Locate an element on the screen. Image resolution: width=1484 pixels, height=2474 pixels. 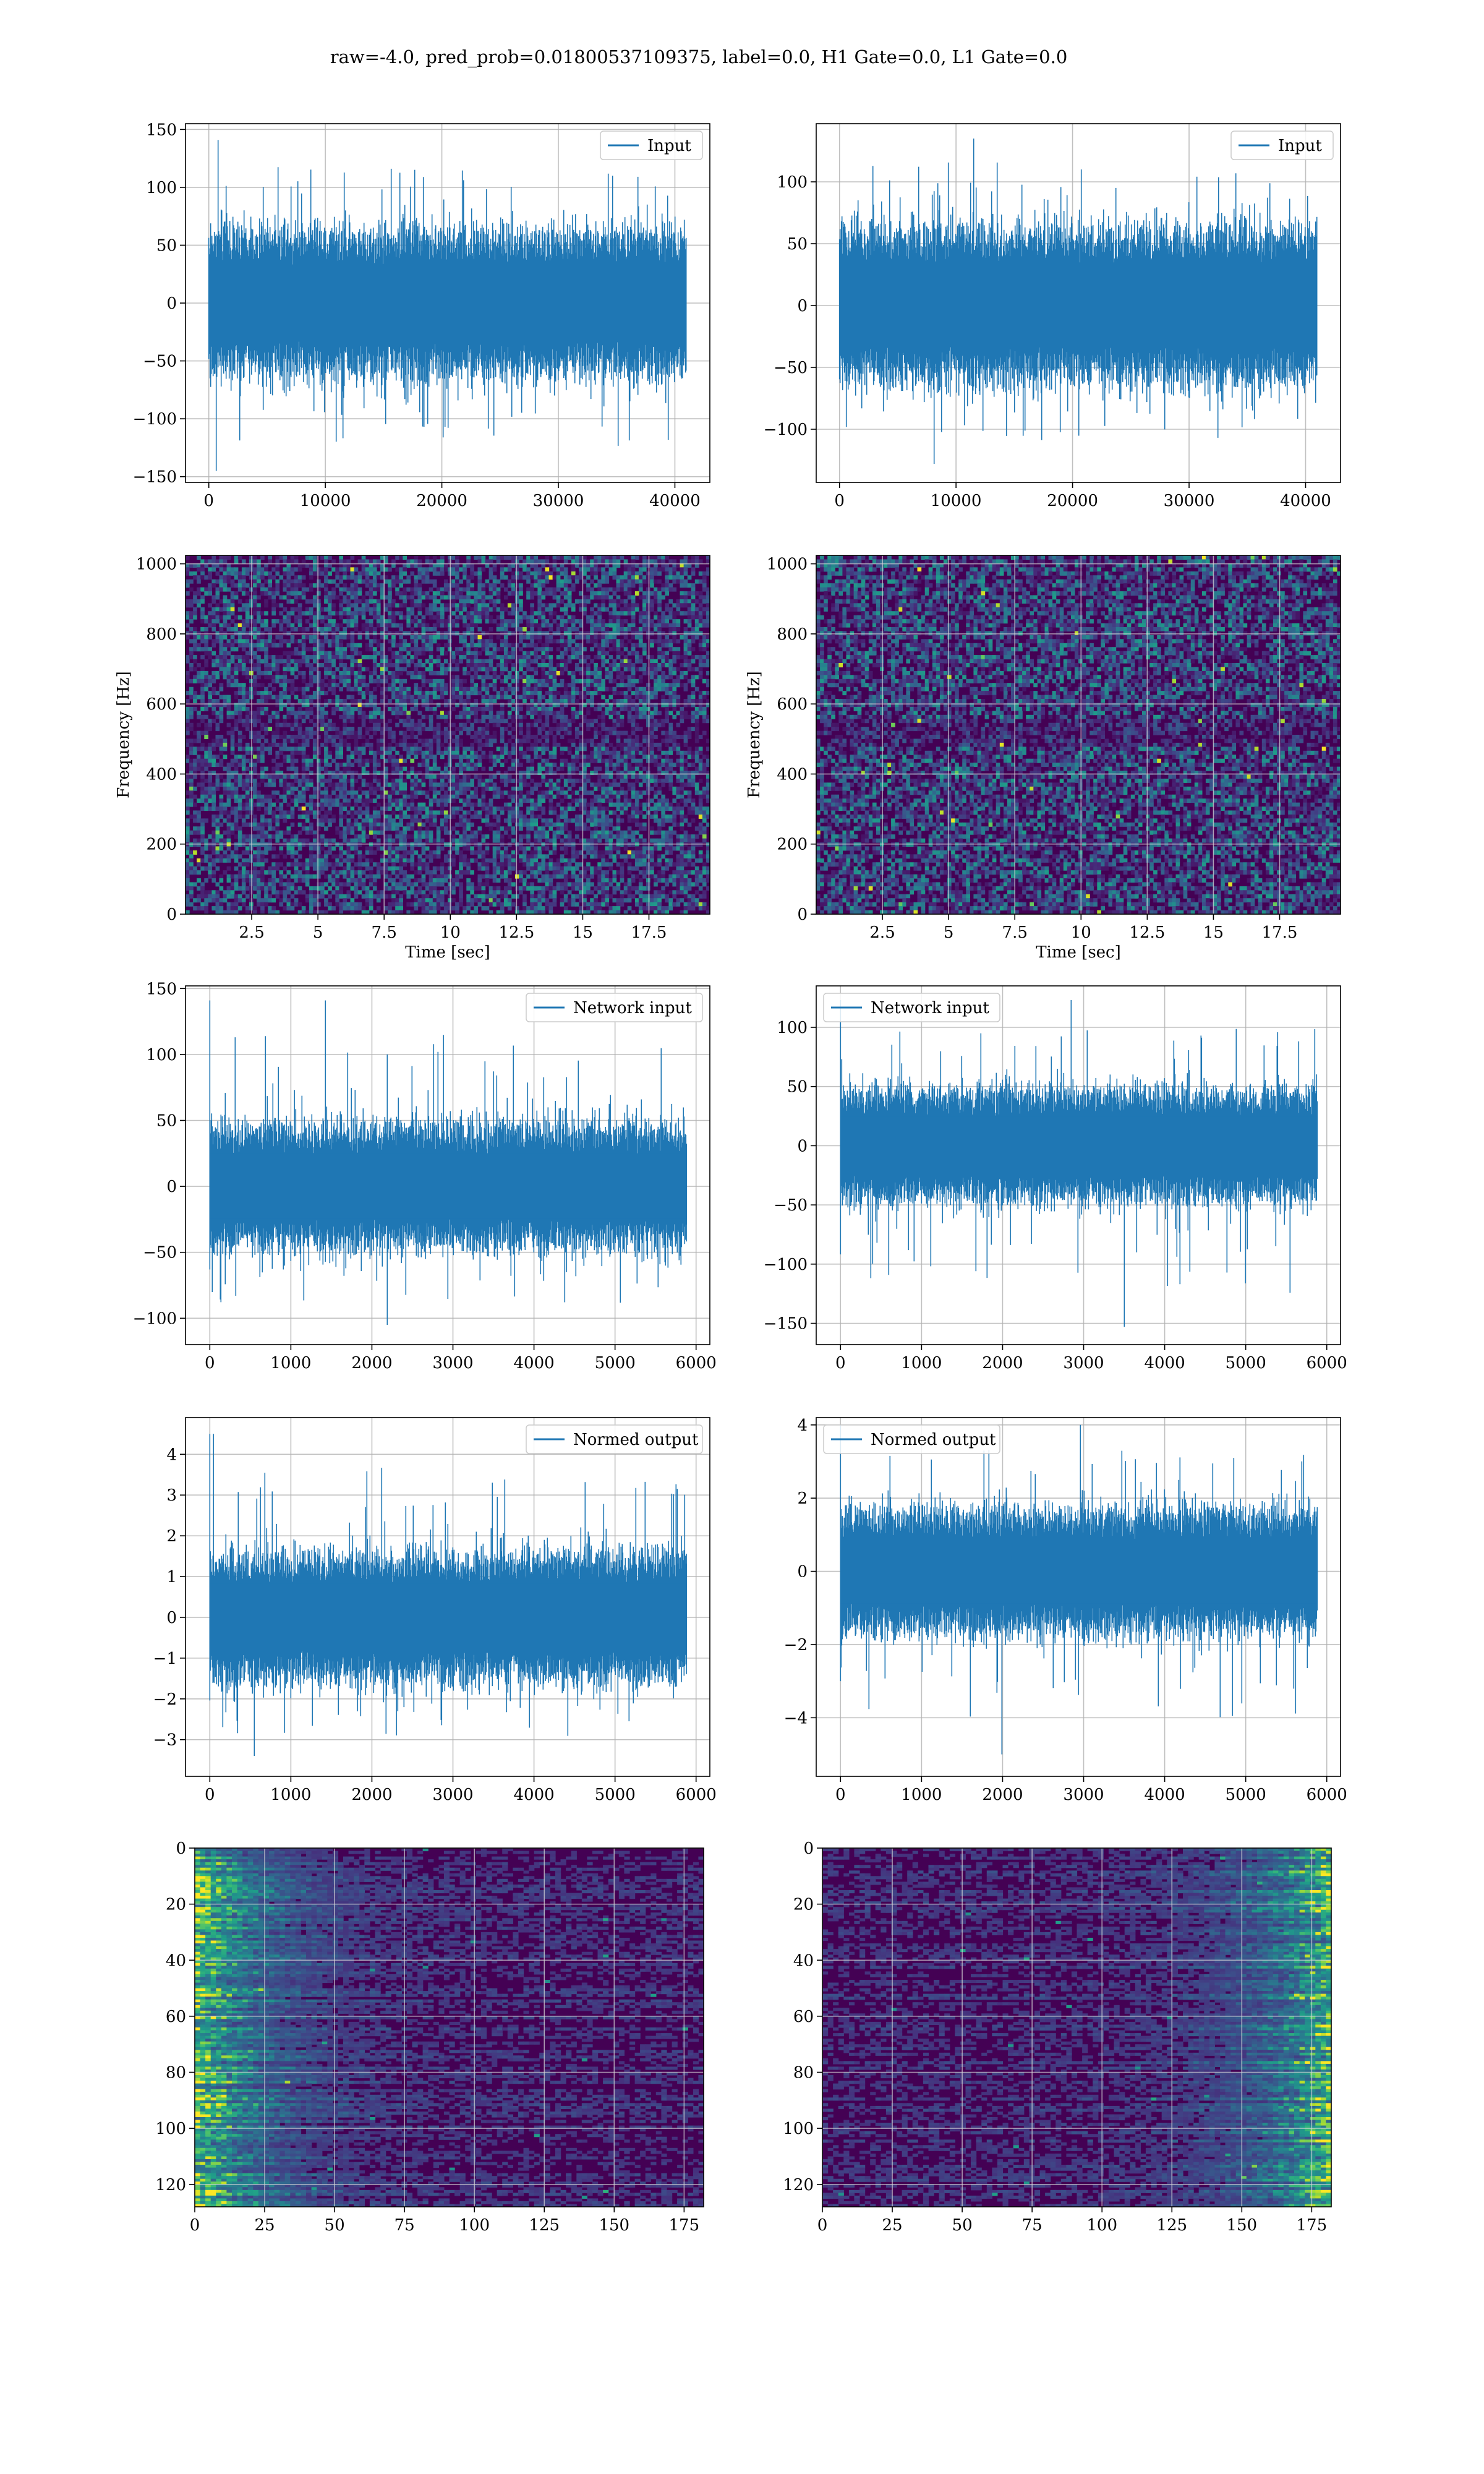
legend: Normed output is located at coordinates (614, 1439).